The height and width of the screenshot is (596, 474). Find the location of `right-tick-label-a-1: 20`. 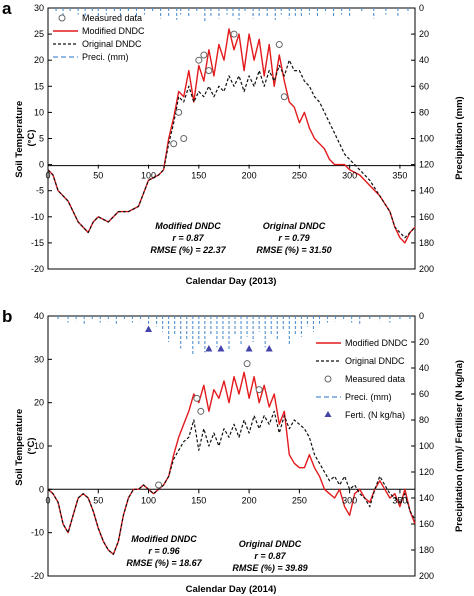

right-tick-label-a-1: 20 is located at coordinates (424, 34).